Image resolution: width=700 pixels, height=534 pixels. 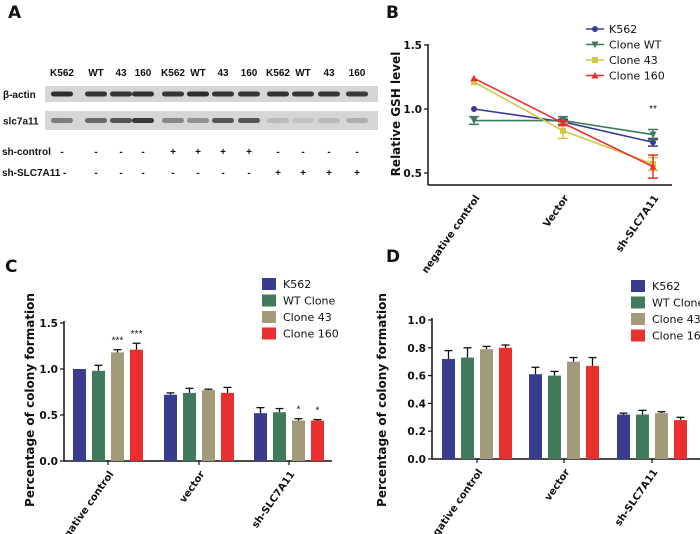 I want to click on blot-membrane, so click(x=211, y=94).